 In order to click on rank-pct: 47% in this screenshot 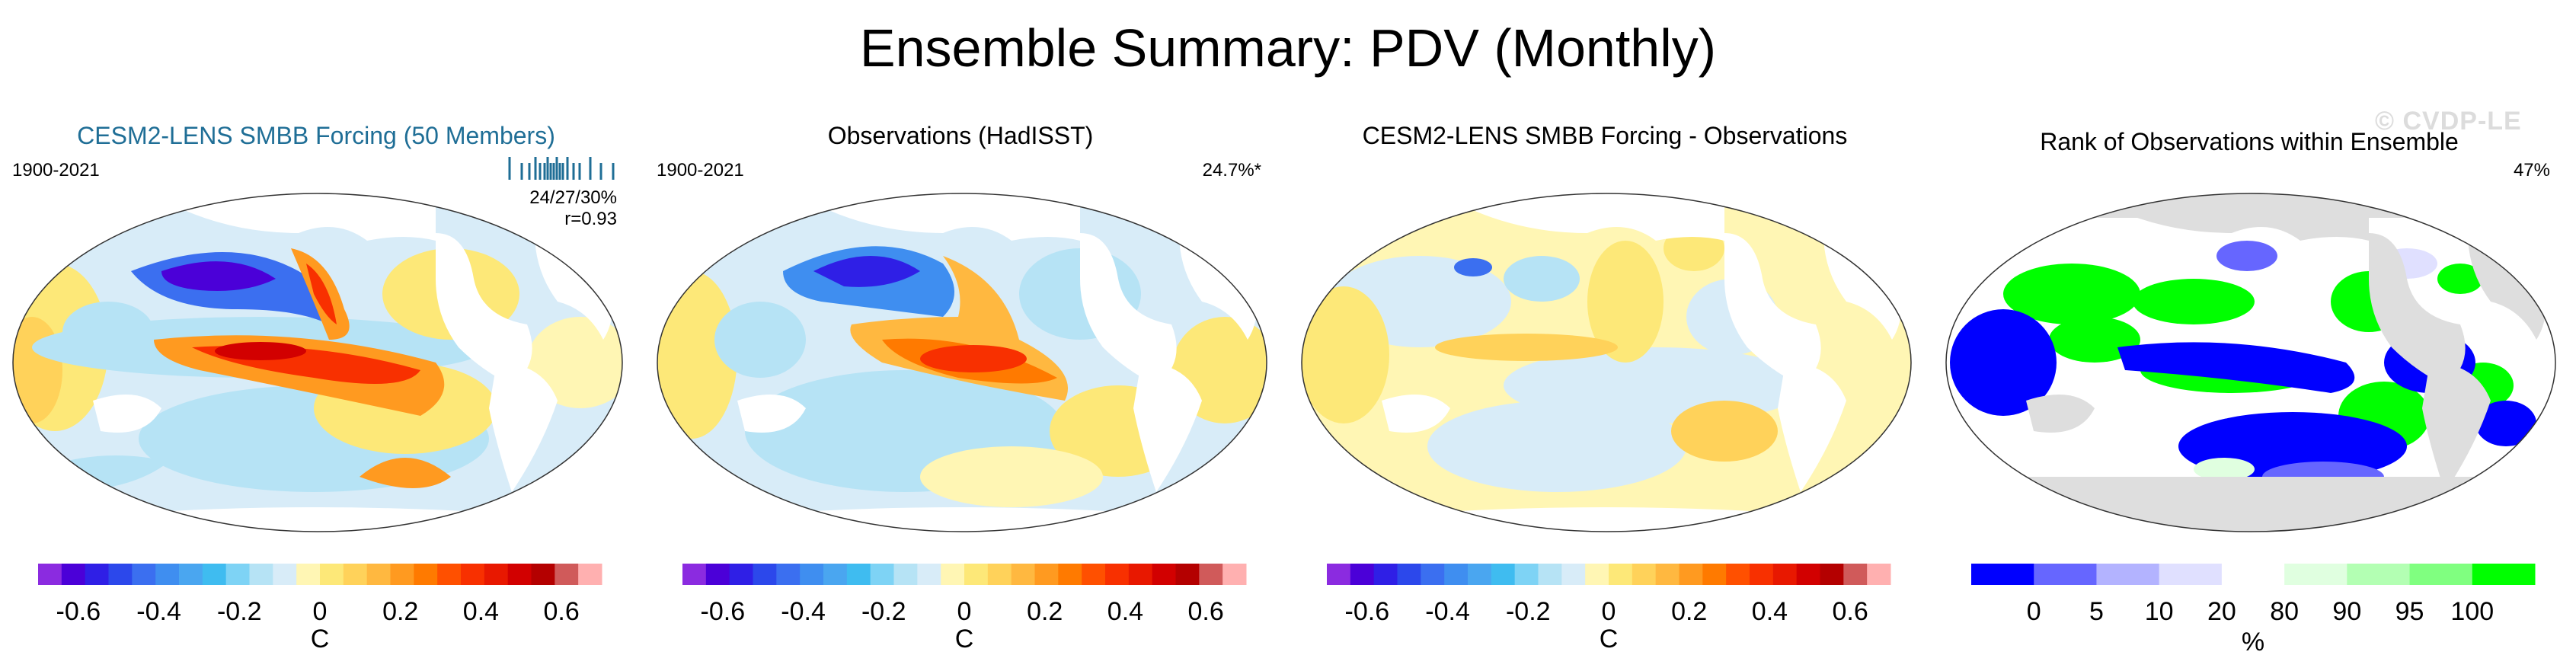, I will do `click(2531, 170)`.